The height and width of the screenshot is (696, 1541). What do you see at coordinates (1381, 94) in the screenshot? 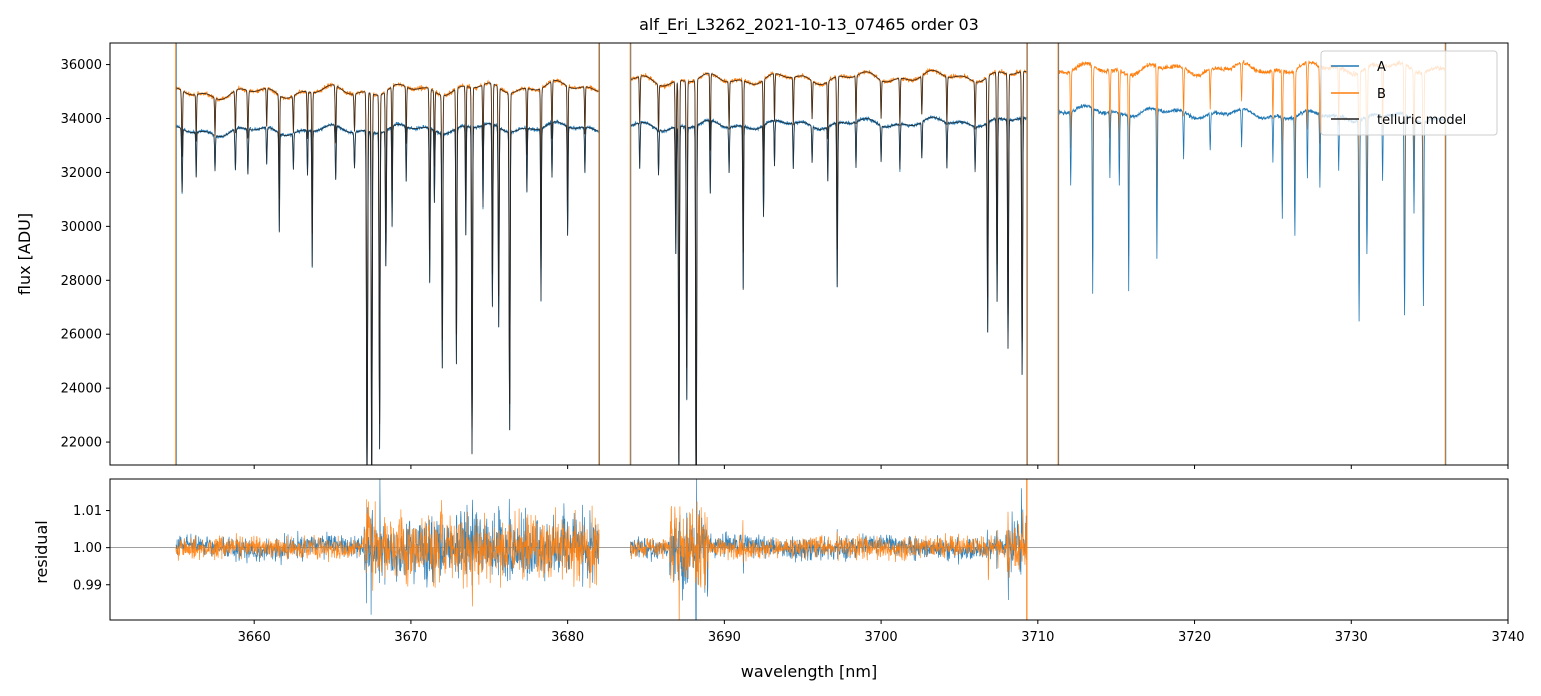
I see `legend-label-b: B` at bounding box center [1381, 94].